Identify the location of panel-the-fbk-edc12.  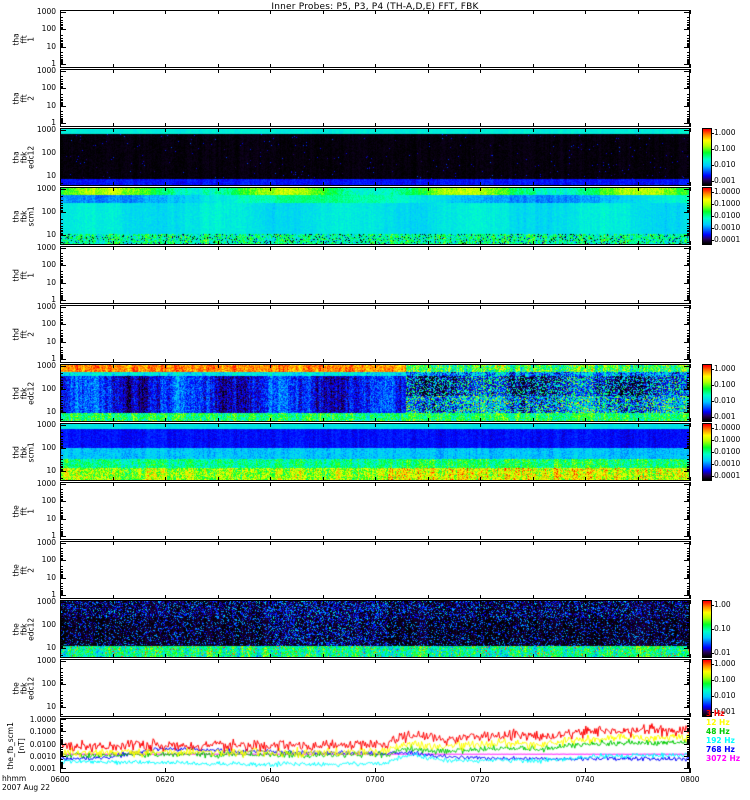
(375, 629).